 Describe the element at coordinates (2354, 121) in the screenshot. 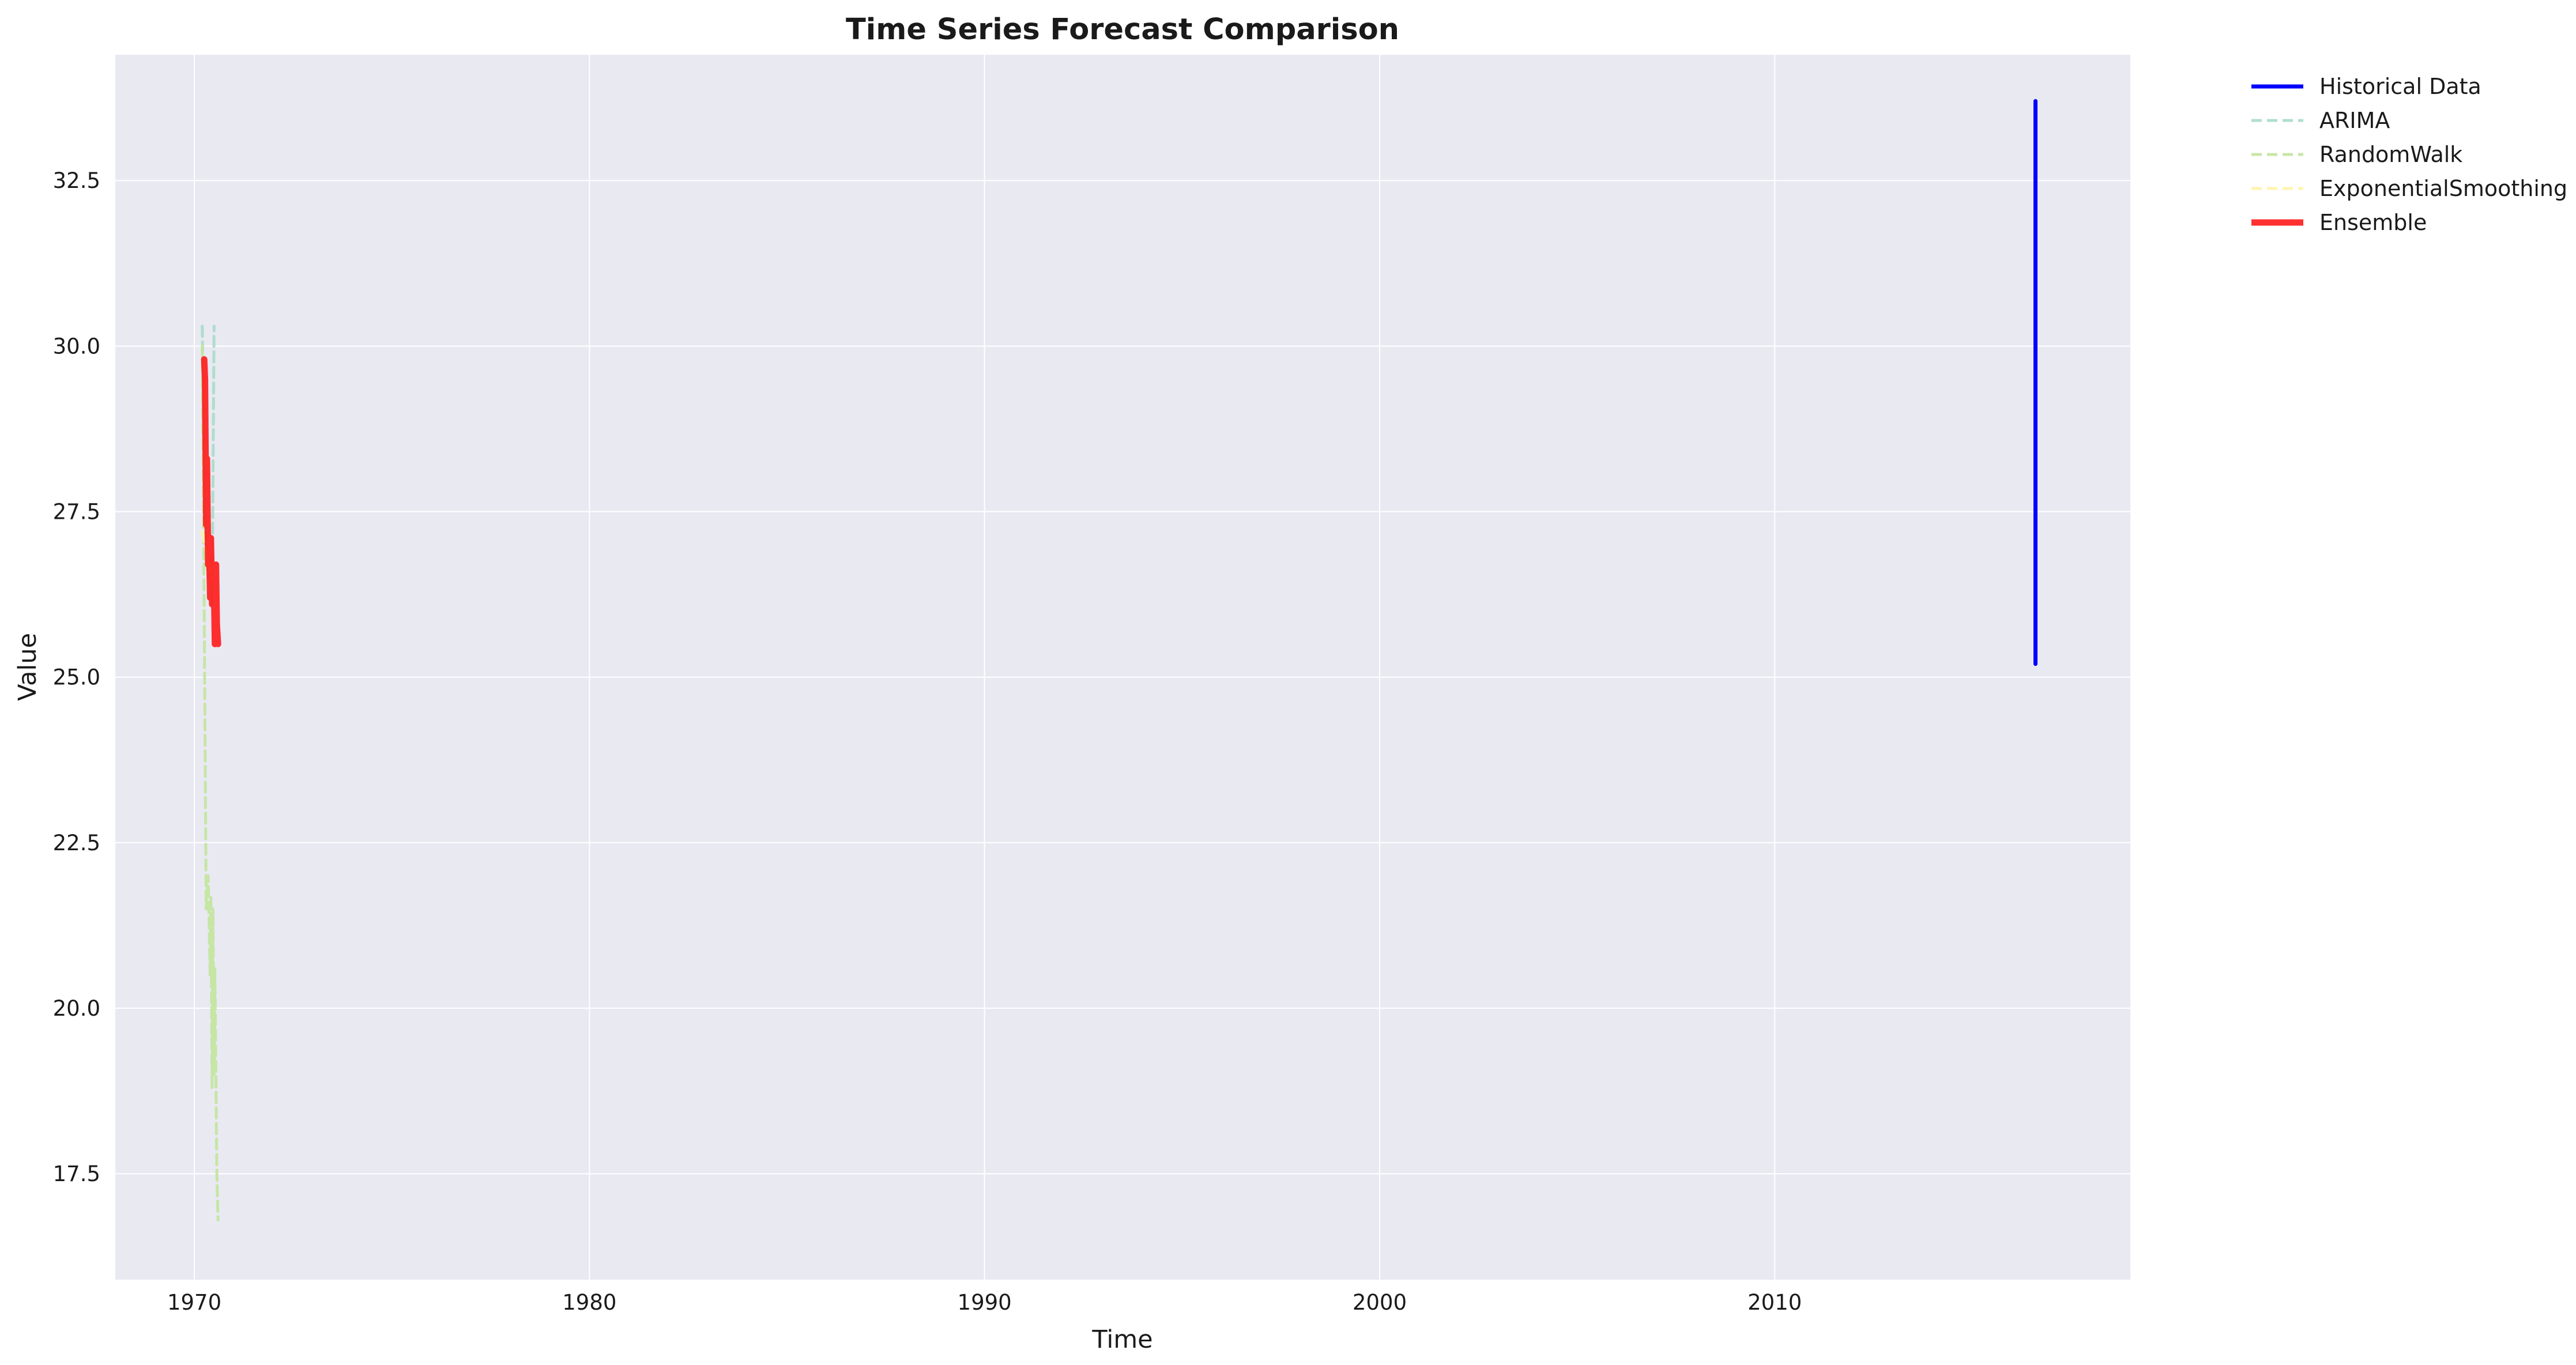

I see `legend-label: ARIMA` at that location.